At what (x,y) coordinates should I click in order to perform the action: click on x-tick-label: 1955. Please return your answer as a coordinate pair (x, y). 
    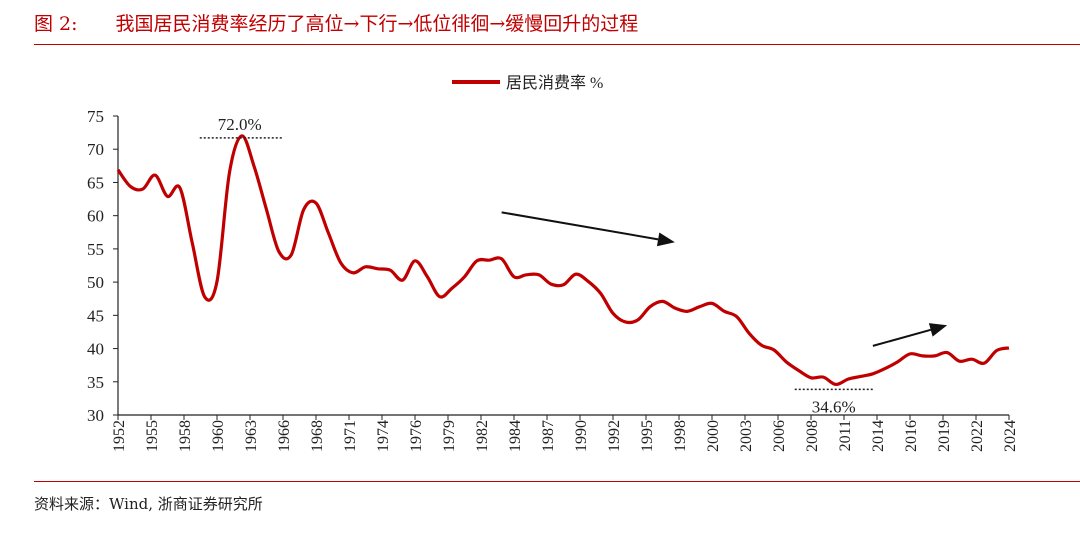
    Looking at the image, I should click on (152, 436).